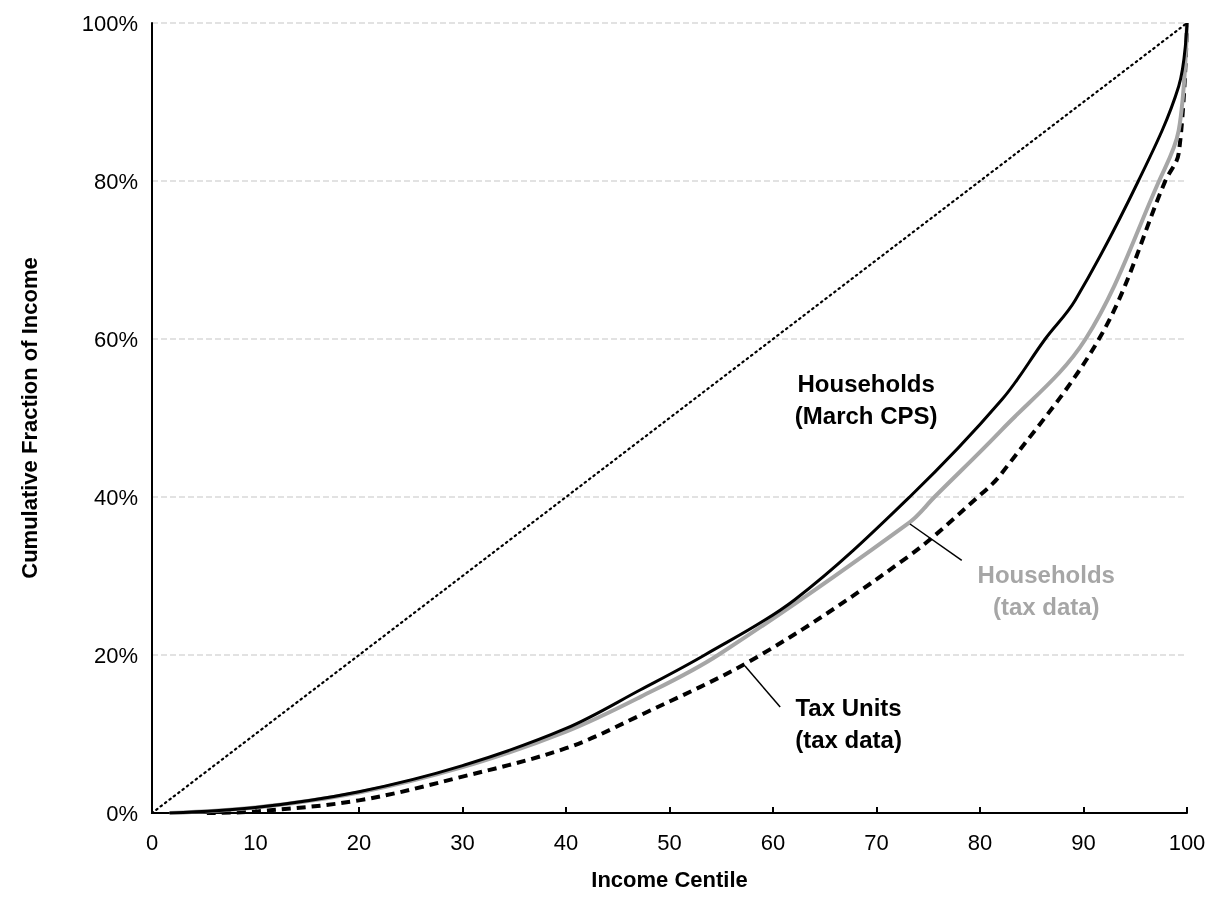 The height and width of the screenshot is (918, 1225). Describe the element at coordinates (109, 23) in the screenshot. I see `y-tick-label: 100%` at that location.